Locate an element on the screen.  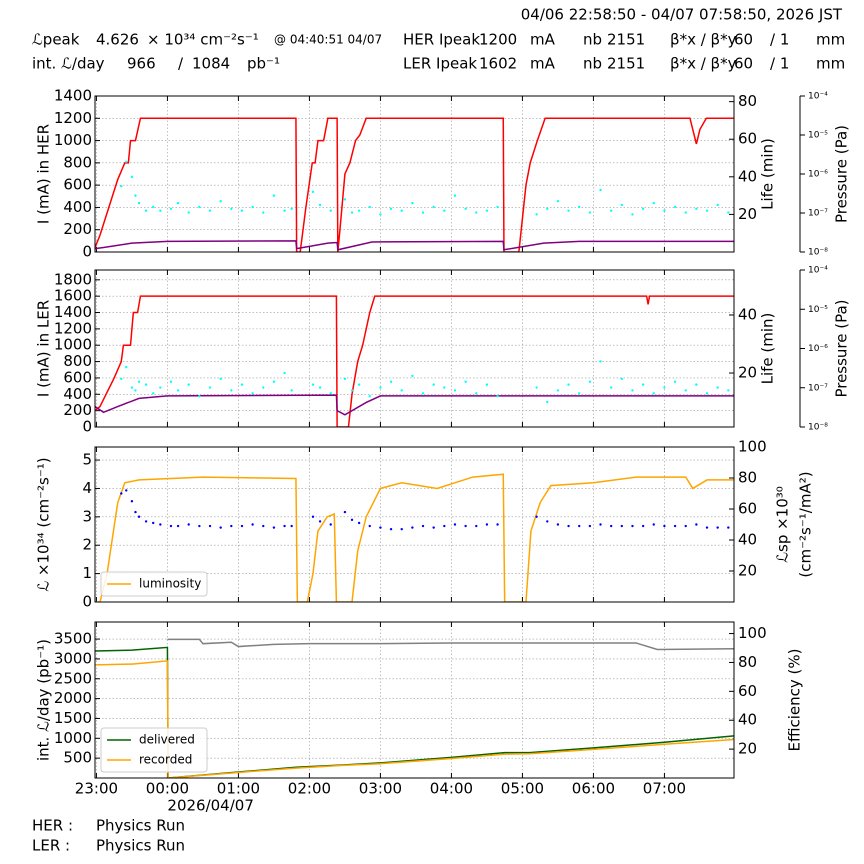
y3-tick-label: 10⁻⁴ is located at coordinates (818, 97).